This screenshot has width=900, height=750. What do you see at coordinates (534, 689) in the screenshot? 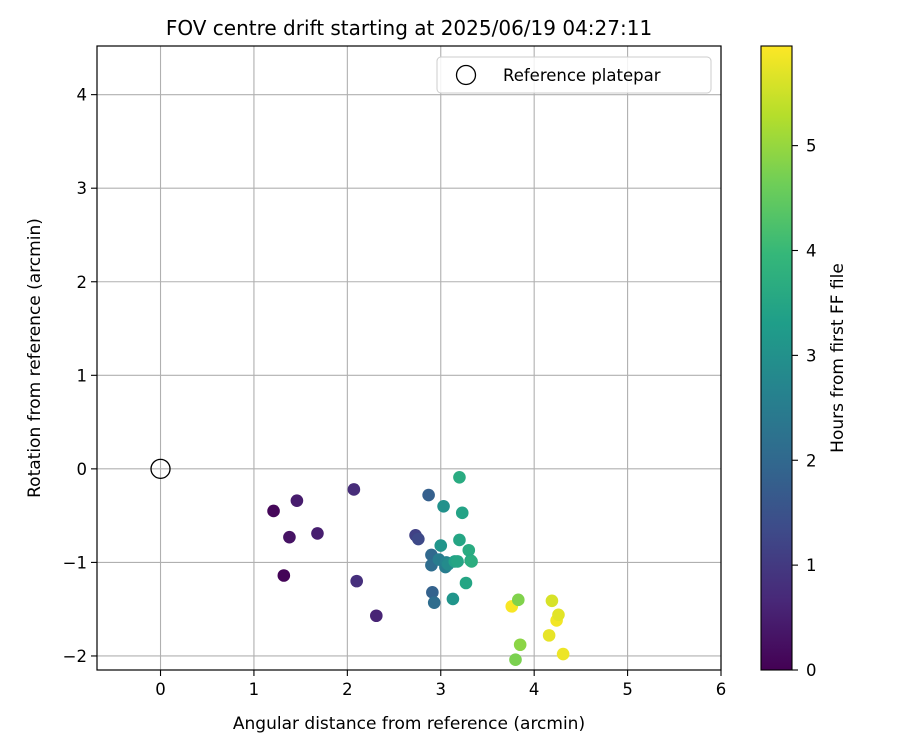
I see `x-tick-label: 4` at bounding box center [534, 689].